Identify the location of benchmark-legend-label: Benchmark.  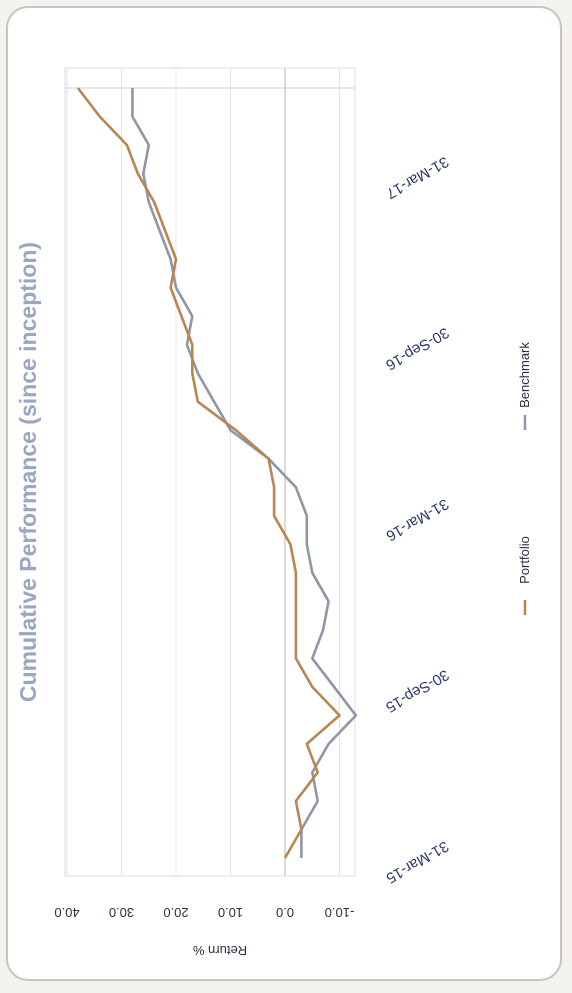
(524, 375).